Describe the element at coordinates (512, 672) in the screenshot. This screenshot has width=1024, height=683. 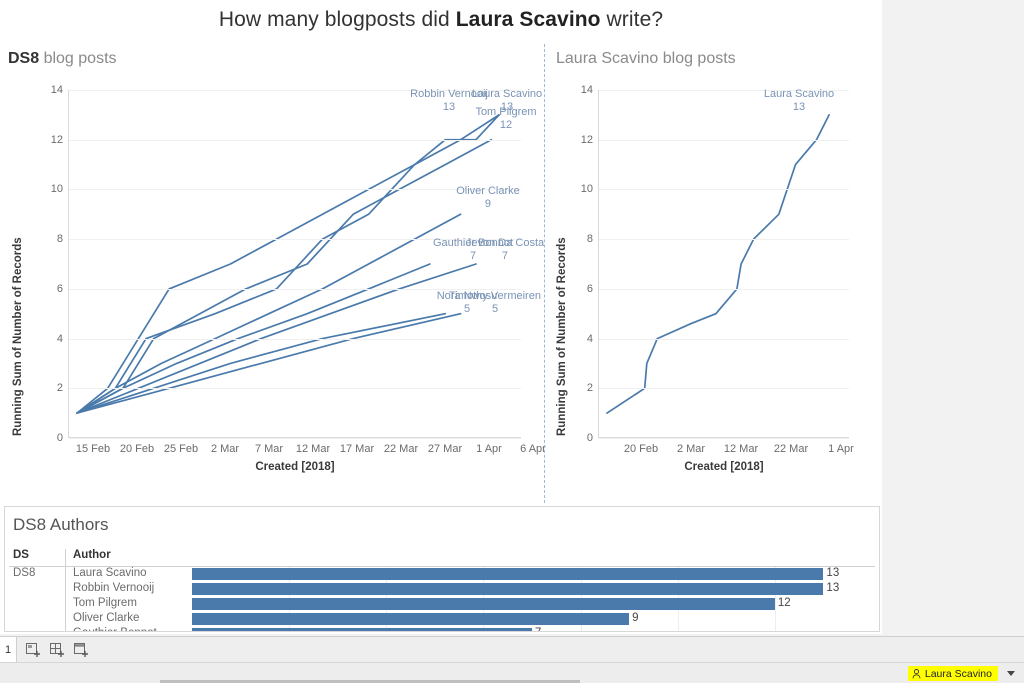
I see `status-bar: Laura Scavino` at that location.